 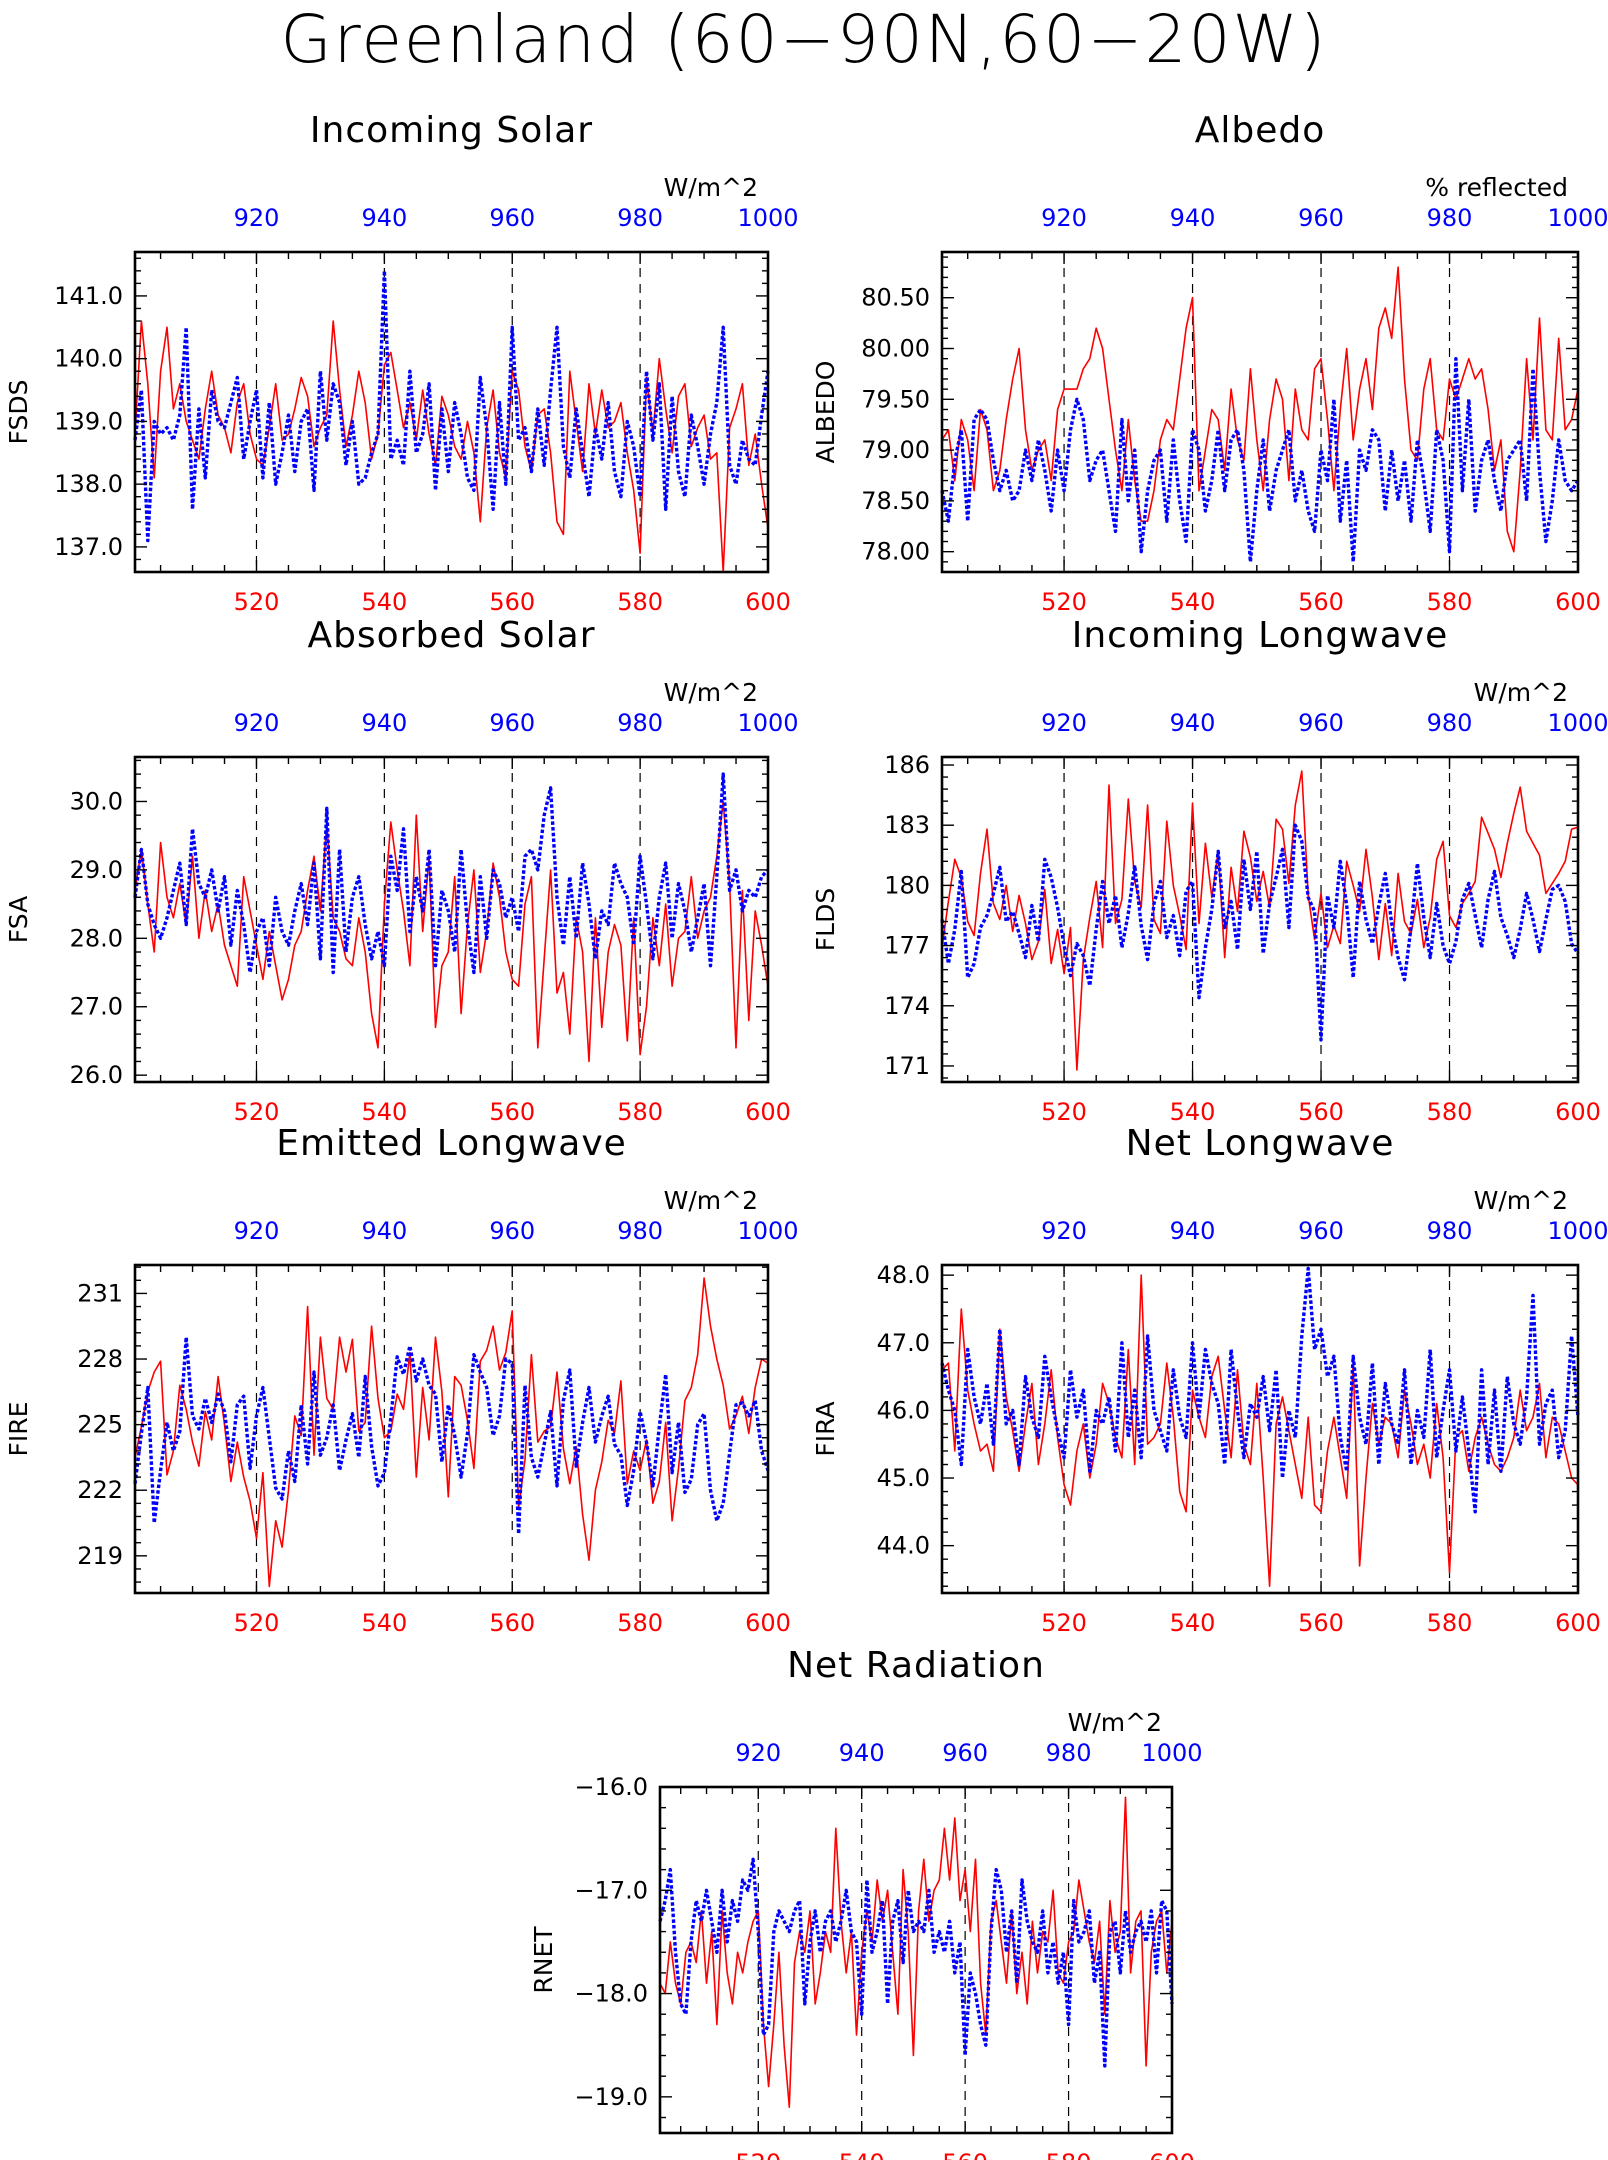 What do you see at coordinates (96, 1007) in the screenshot?
I see `y-tick-label: 27.0` at bounding box center [96, 1007].